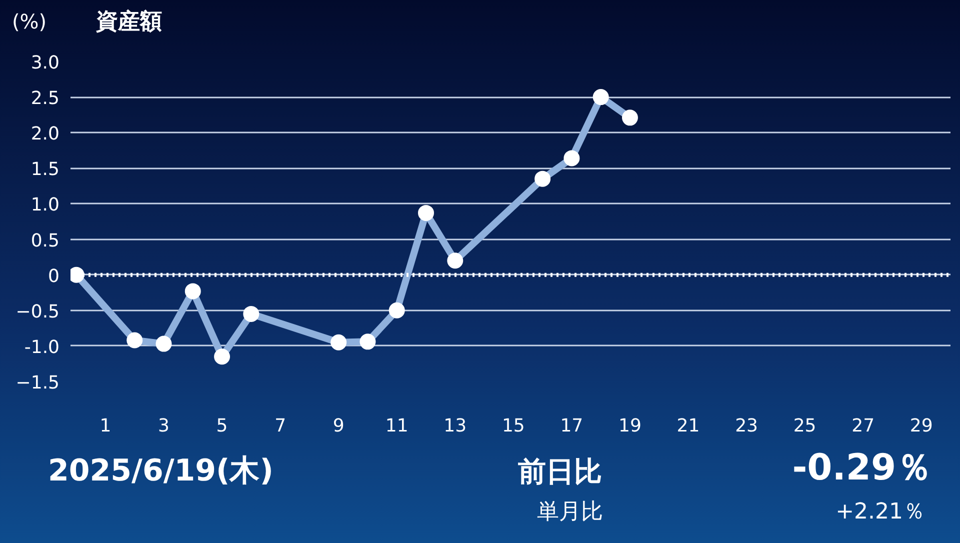 The height and width of the screenshot is (543, 960). I want to click on y-tick-label: −0.5, so click(38, 311).